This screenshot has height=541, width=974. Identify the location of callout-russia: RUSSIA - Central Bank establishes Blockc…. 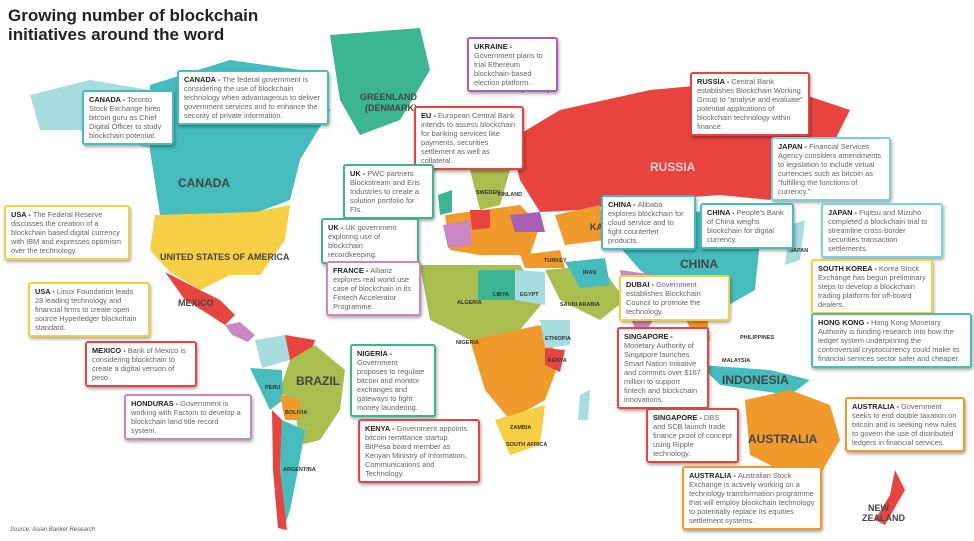
(750, 104).